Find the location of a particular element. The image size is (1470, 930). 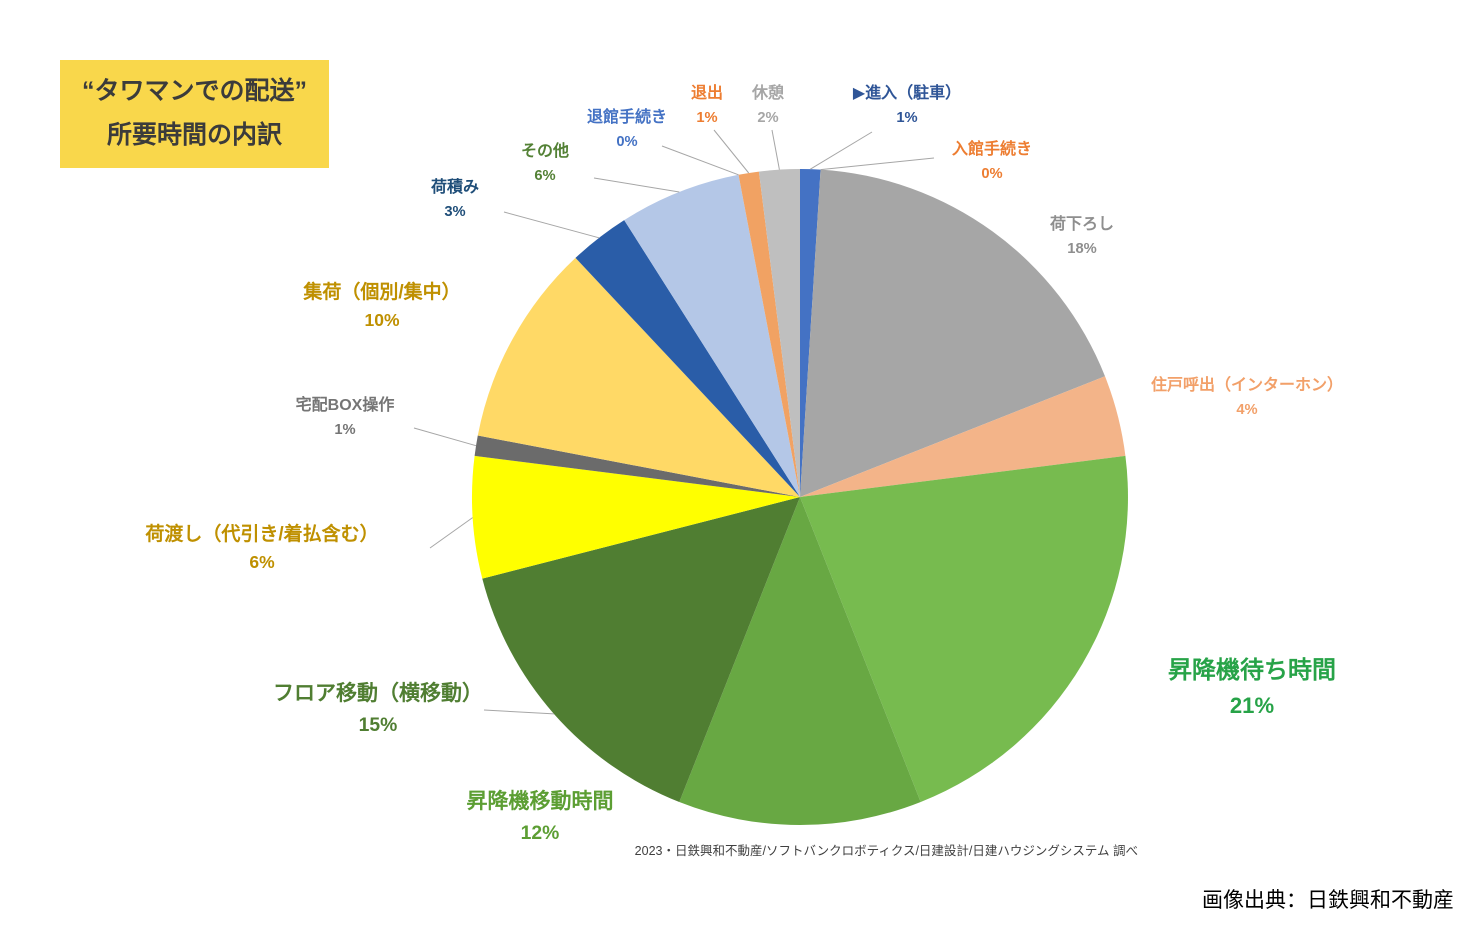

pie-slice-sonota is located at coordinates (712, 336).